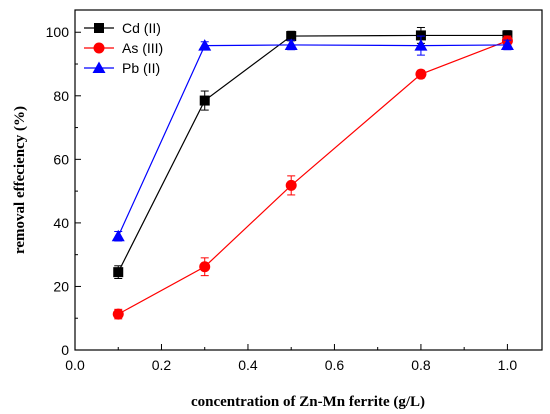 The height and width of the screenshot is (414, 550). What do you see at coordinates (20, 180) in the screenshot?
I see `y-axis-title: removal effeciency (%)` at bounding box center [20, 180].